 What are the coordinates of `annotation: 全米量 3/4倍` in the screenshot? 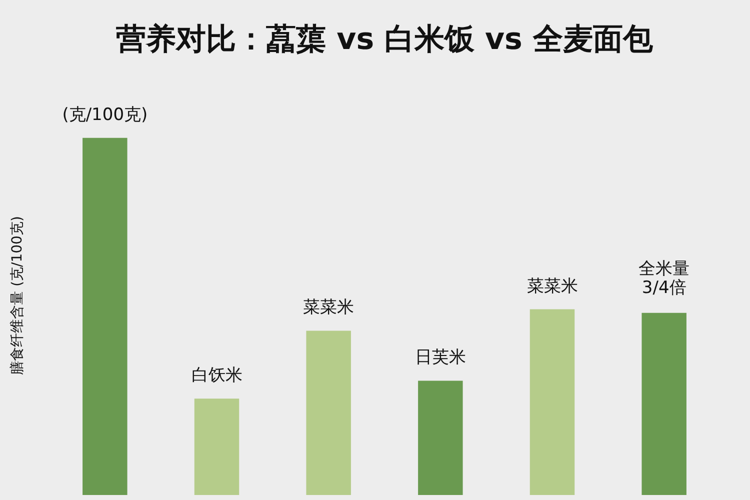 It's located at (664, 278).